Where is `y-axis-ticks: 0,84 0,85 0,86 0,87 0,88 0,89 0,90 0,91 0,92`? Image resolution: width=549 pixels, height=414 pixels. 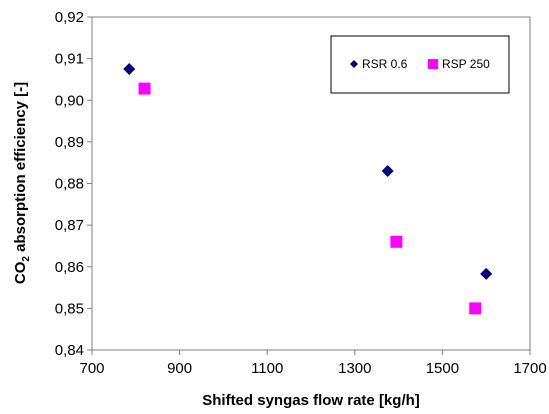 y-axis-ticks: 0,84 0,85 0,86 0,87 0,88 0,89 0,90 0,91 0,92 is located at coordinates (73, 184).